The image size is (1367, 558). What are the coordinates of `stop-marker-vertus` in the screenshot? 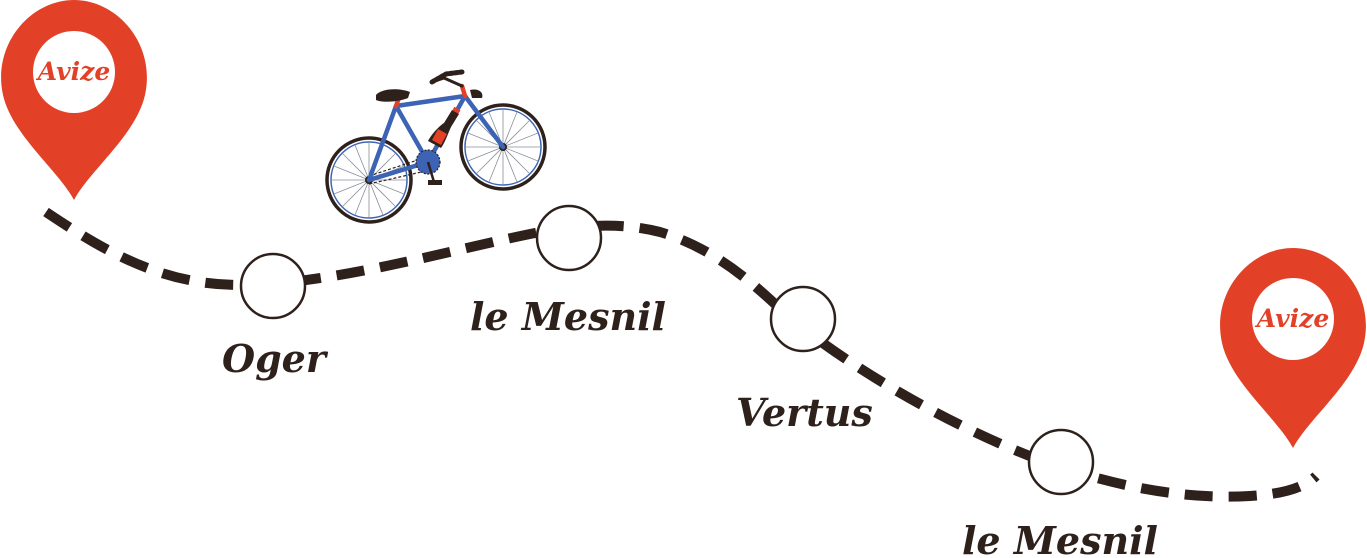 It's located at (803, 319).